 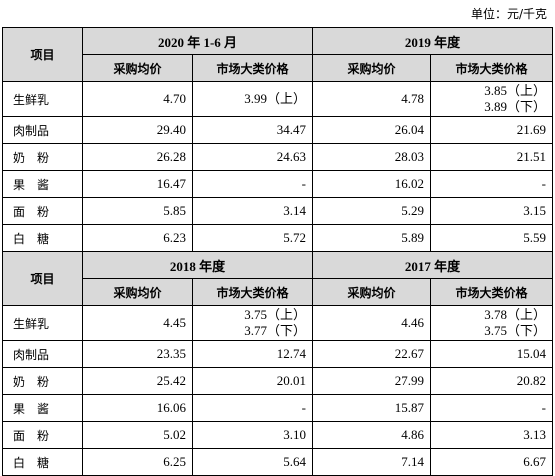 What do you see at coordinates (491, 130) in the screenshot?
I see `market-price: 21.69` at bounding box center [491, 130].